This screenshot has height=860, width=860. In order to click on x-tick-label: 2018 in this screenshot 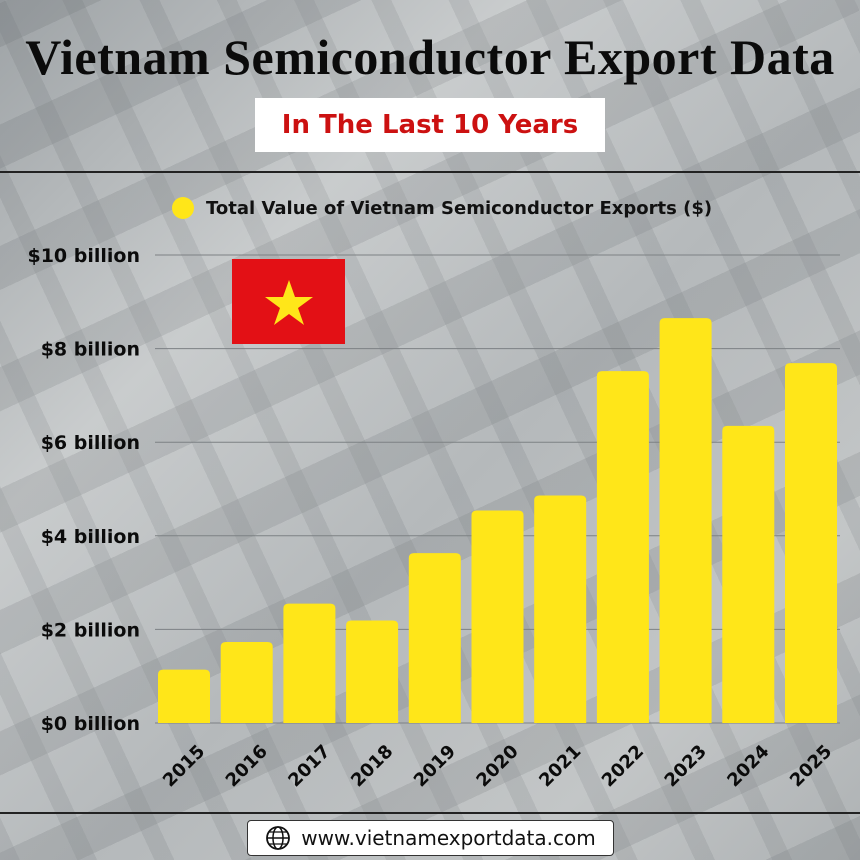, I will do `click(372, 766)`.